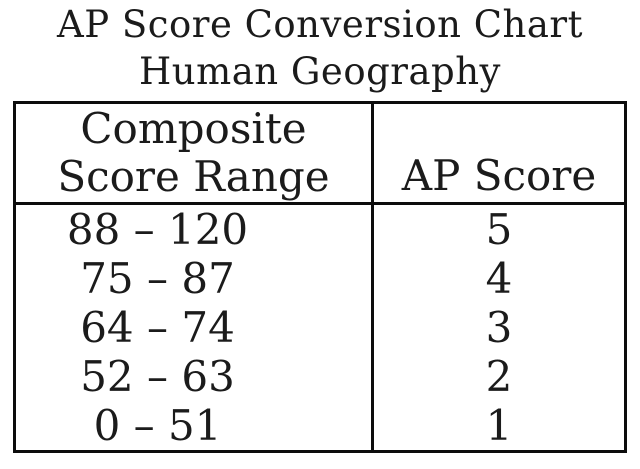 This screenshot has width=640, height=469. What do you see at coordinates (157, 229) in the screenshot?
I see `table-row-0-range: 88 – 120` at bounding box center [157, 229].